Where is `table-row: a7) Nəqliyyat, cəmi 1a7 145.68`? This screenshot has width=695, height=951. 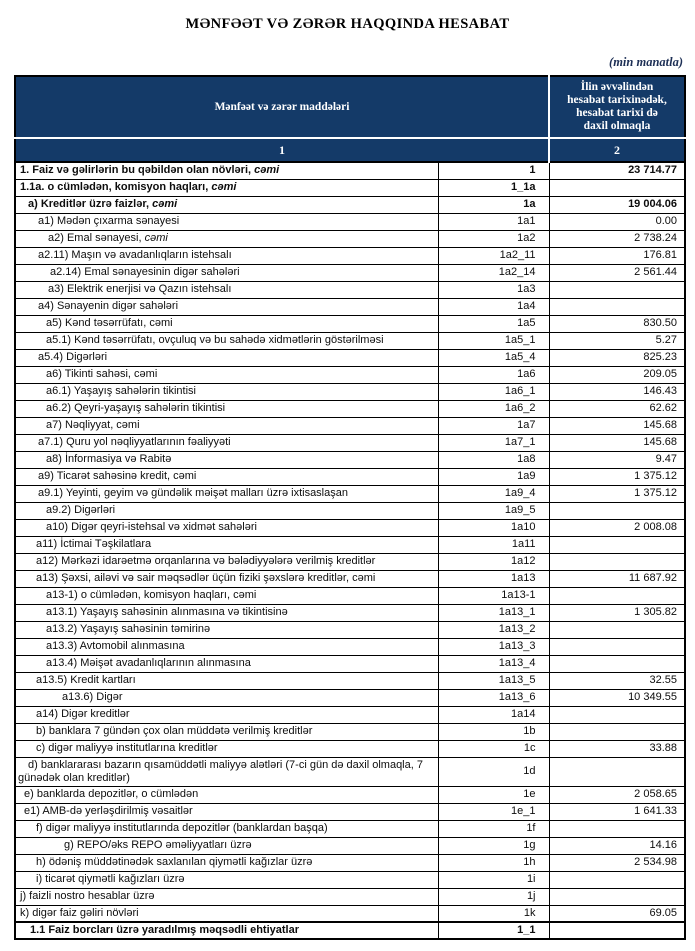 table-row: a7) Nəqliyyat, cəmi 1a7 145.68 is located at coordinates (350, 425).